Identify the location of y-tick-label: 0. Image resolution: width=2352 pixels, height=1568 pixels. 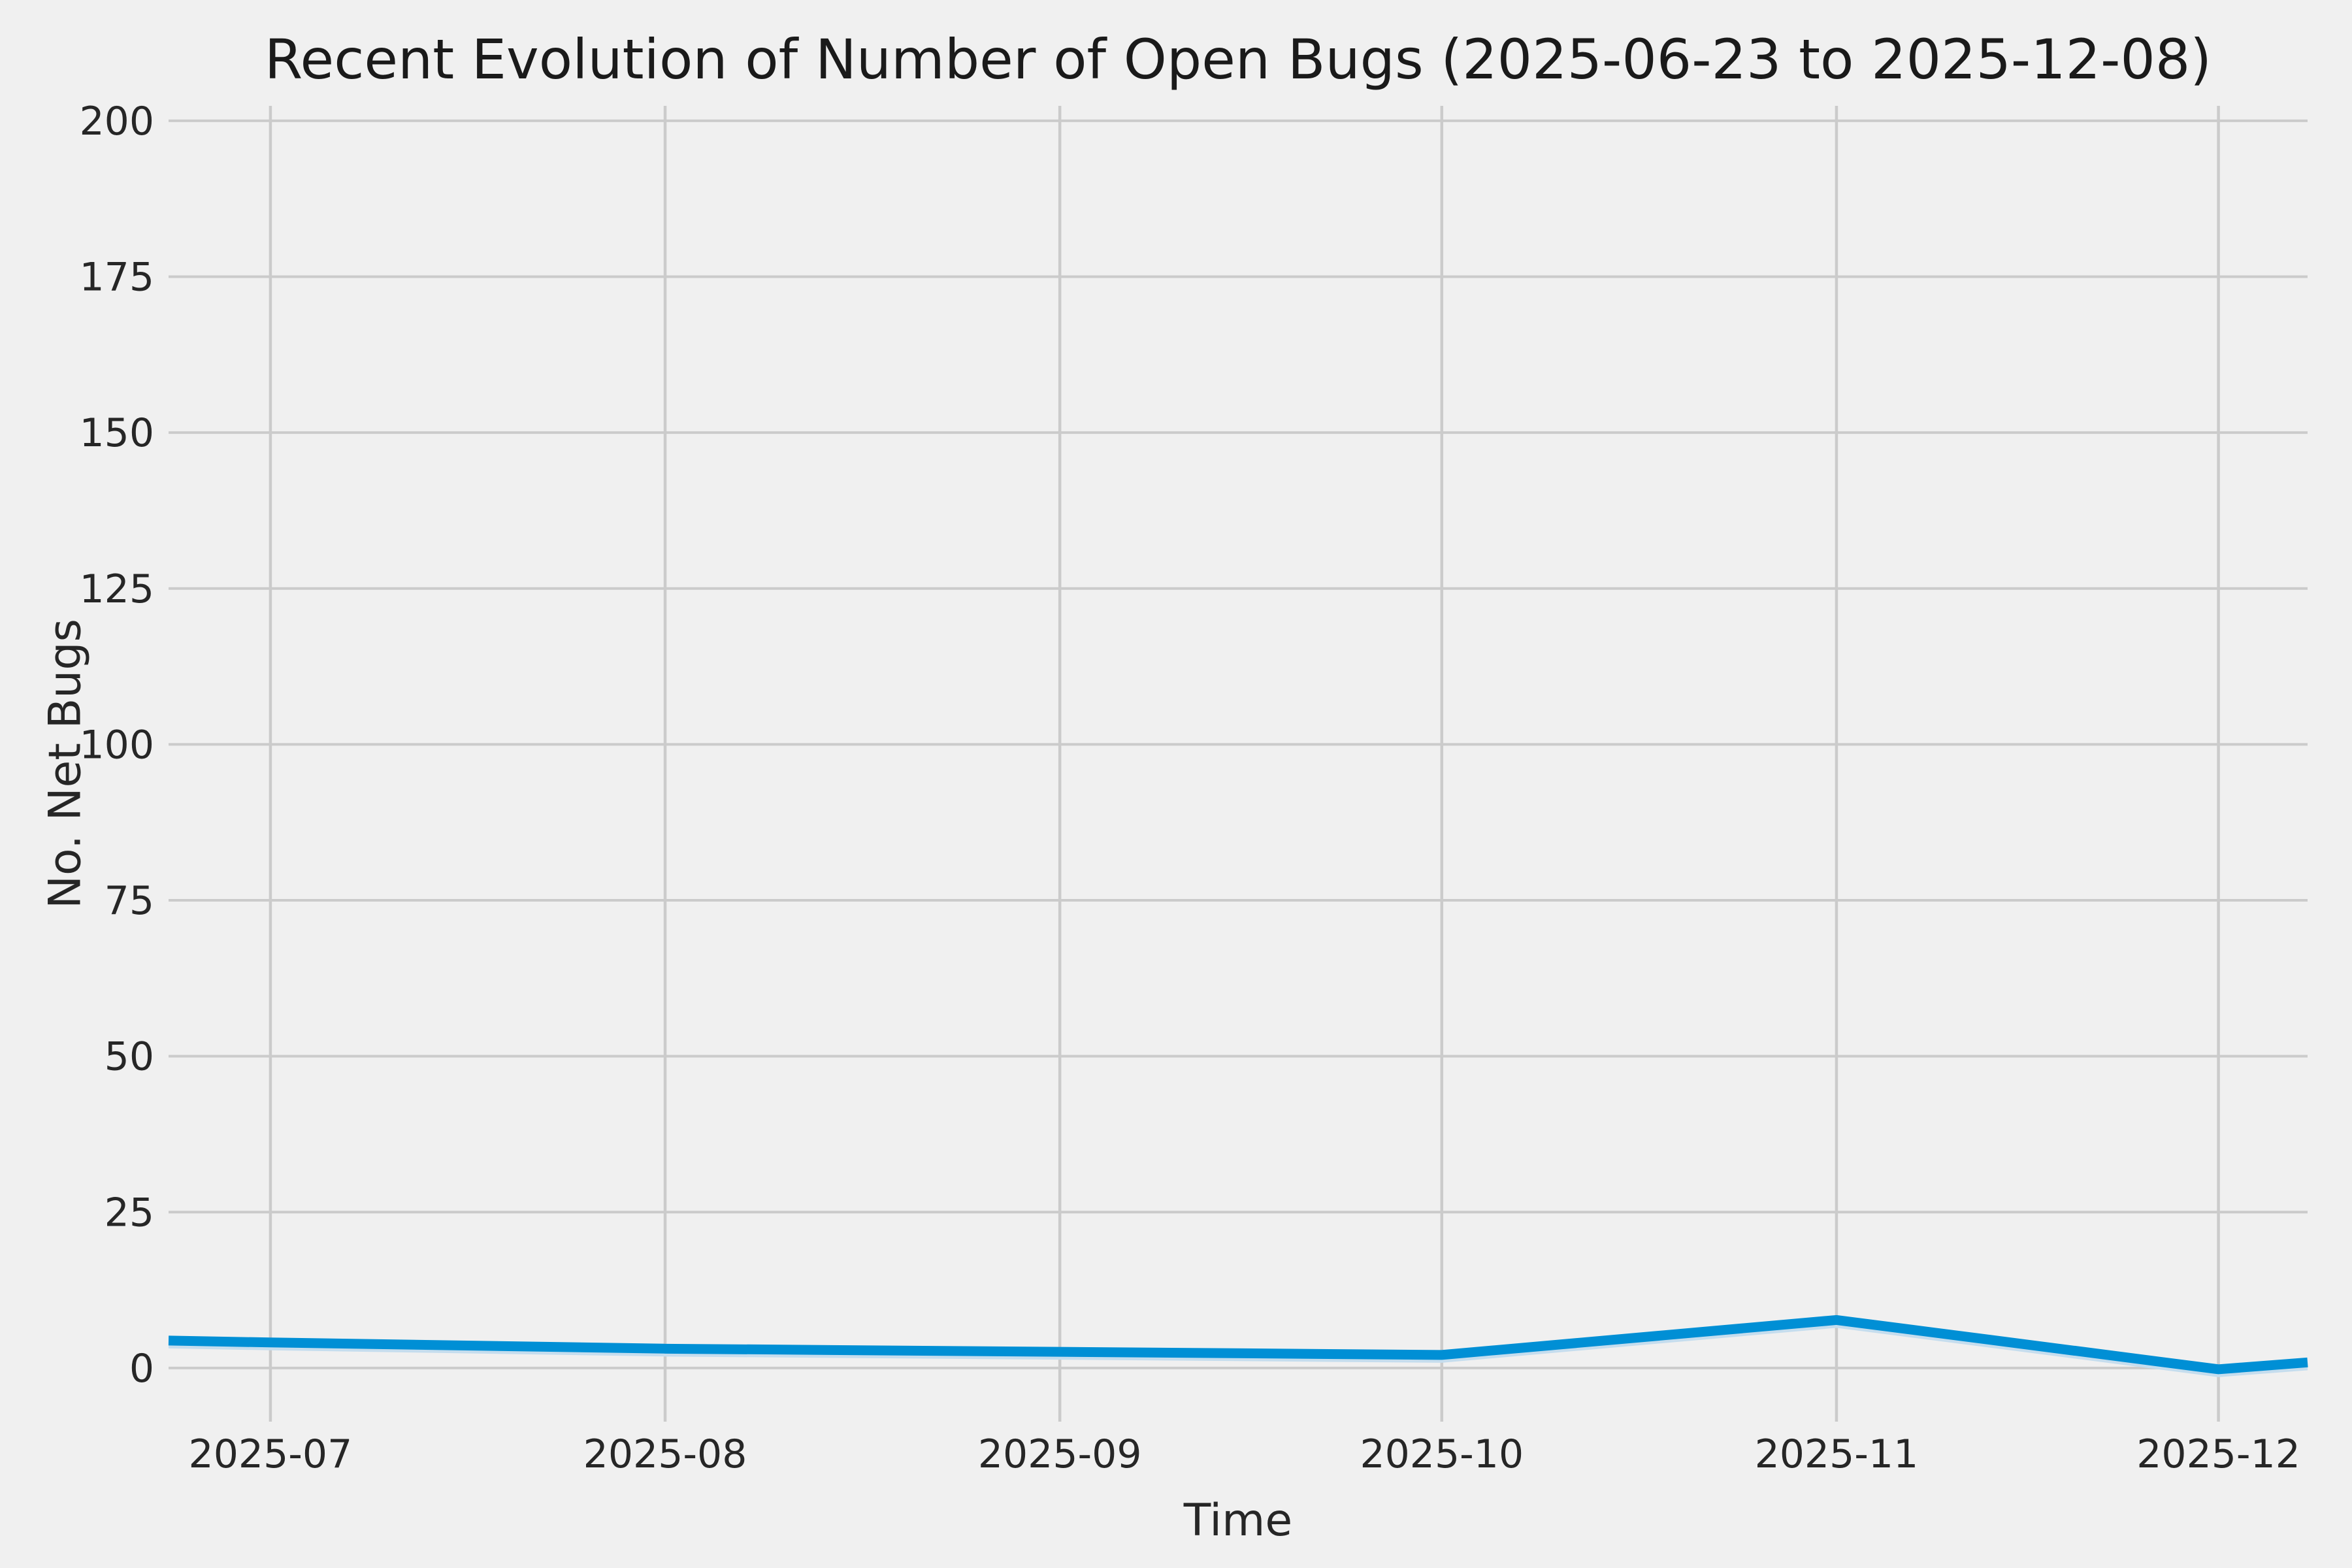
(141, 1369).